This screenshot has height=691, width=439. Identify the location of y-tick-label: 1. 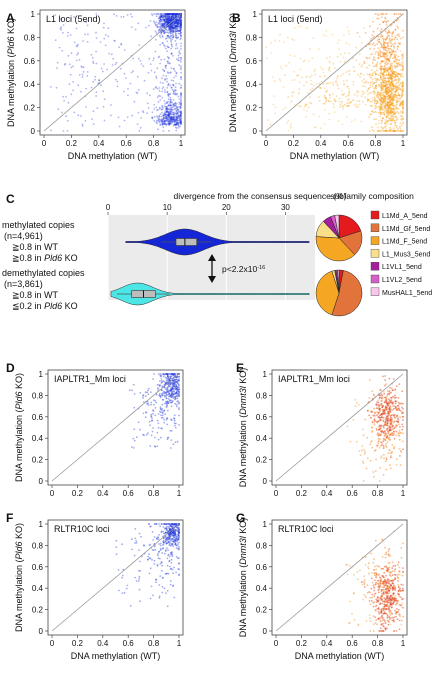
(265, 374).